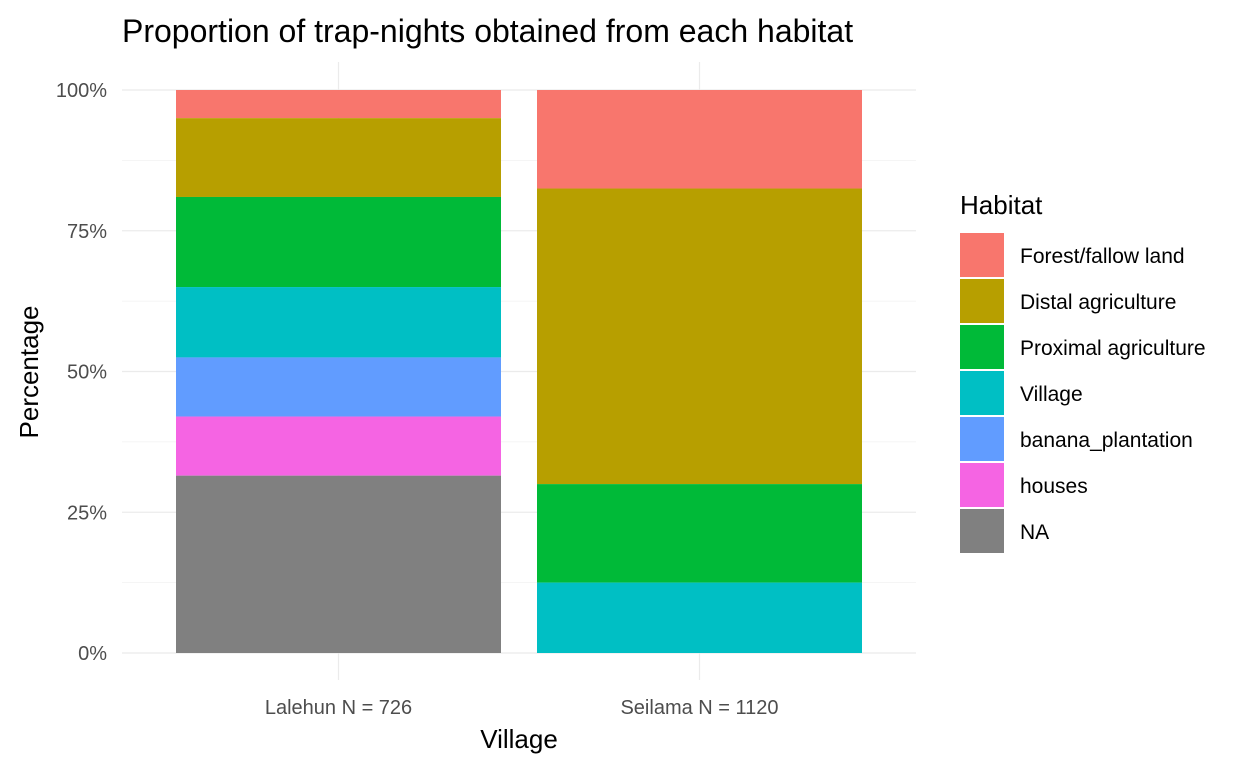 Image resolution: width=1248 pixels, height=768 pixels. Describe the element at coordinates (1106, 440) in the screenshot. I see `legend-label: banana_plantation` at that location.